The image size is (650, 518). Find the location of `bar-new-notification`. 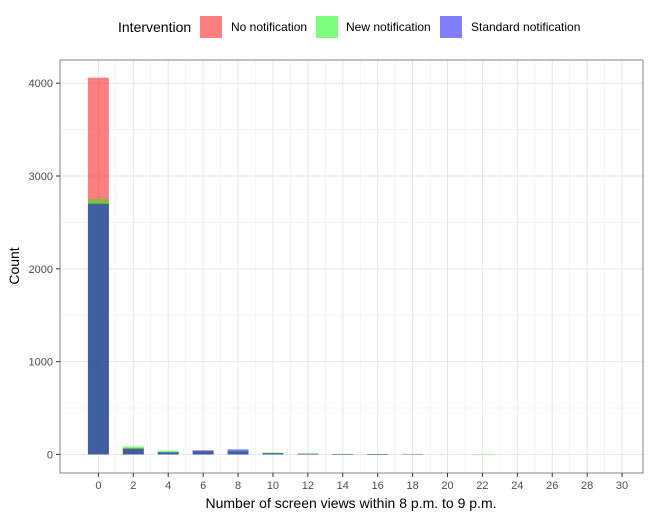

bar-new-notification is located at coordinates (482, 454).